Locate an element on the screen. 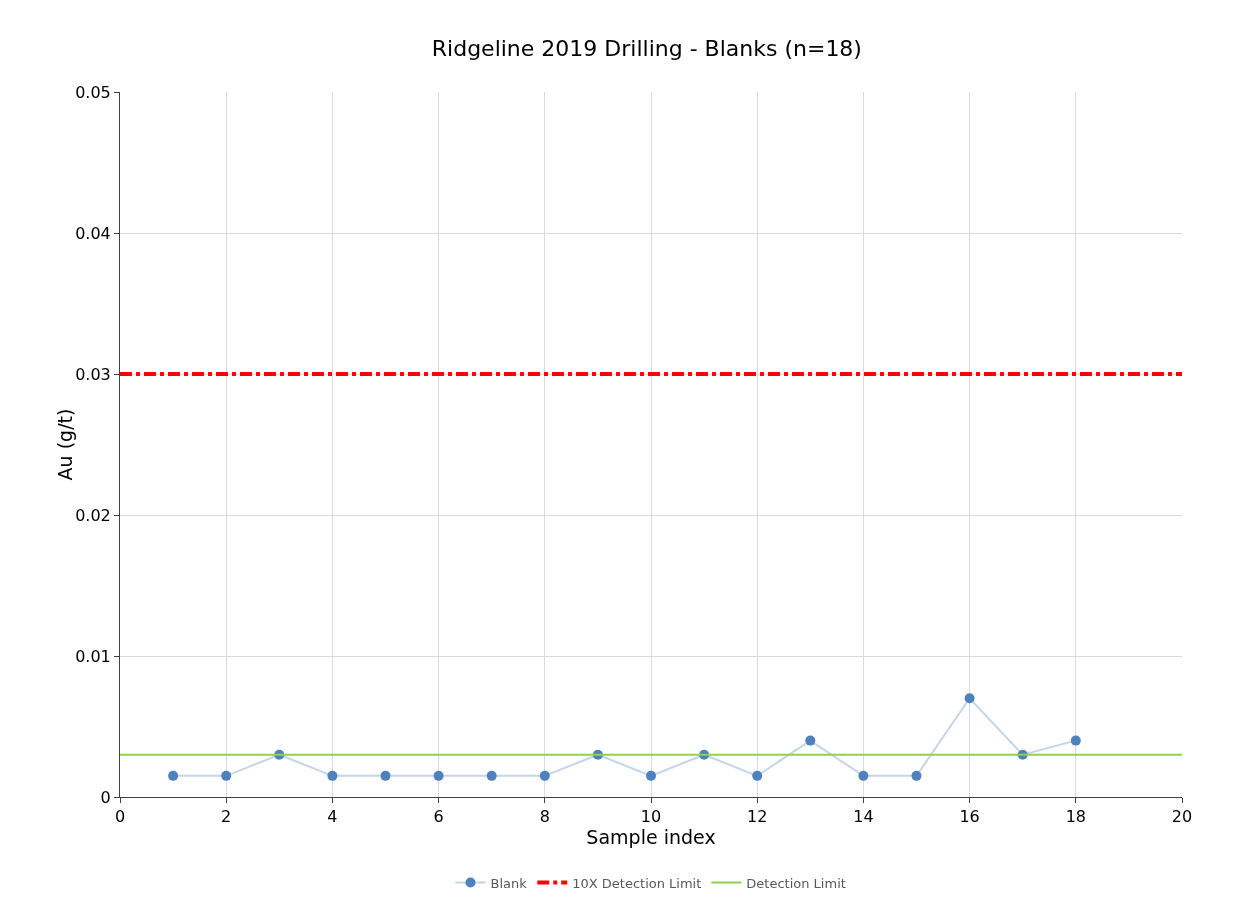  x-axis-title: Sample index is located at coordinates (651, 837).